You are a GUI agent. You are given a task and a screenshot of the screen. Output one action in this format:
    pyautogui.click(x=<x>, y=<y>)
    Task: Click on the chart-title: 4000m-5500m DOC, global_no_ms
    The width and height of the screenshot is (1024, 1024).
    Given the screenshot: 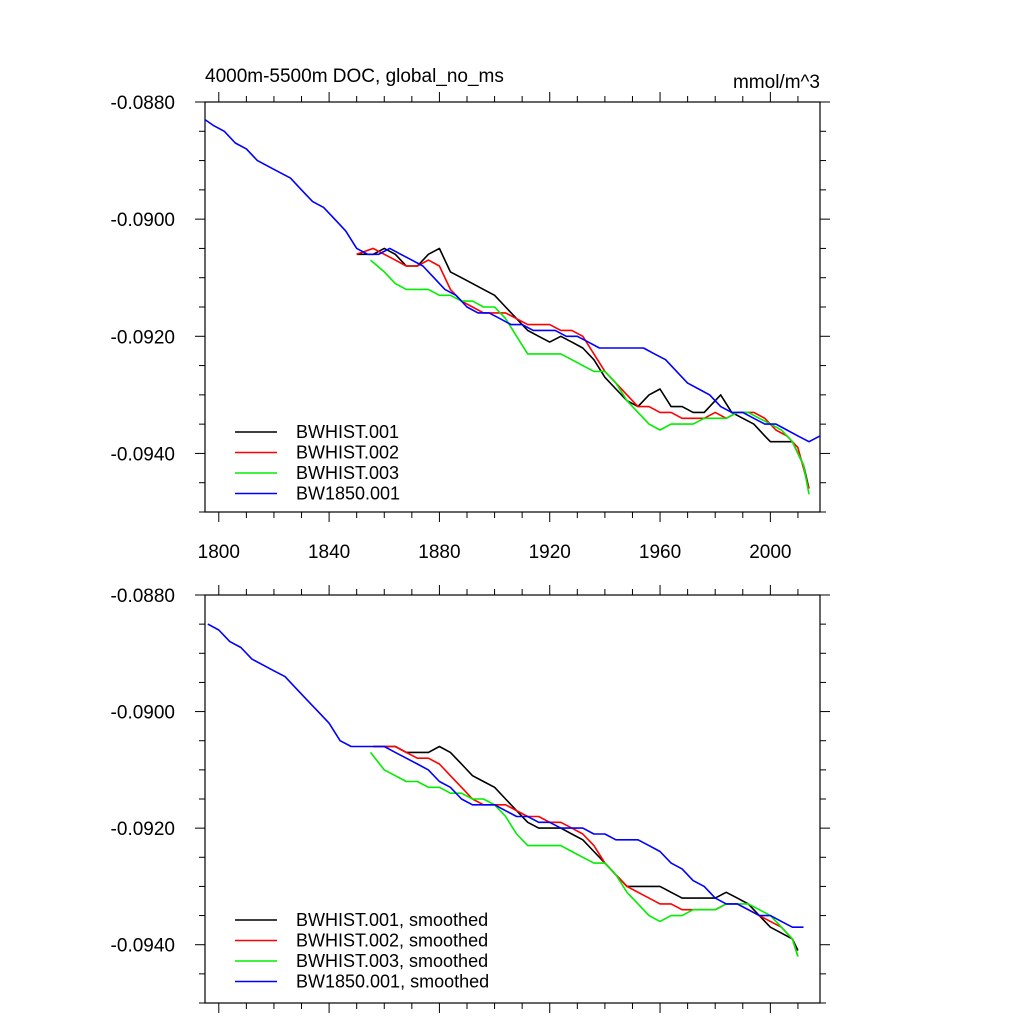 What is the action you would take?
    pyautogui.click(x=354, y=76)
    